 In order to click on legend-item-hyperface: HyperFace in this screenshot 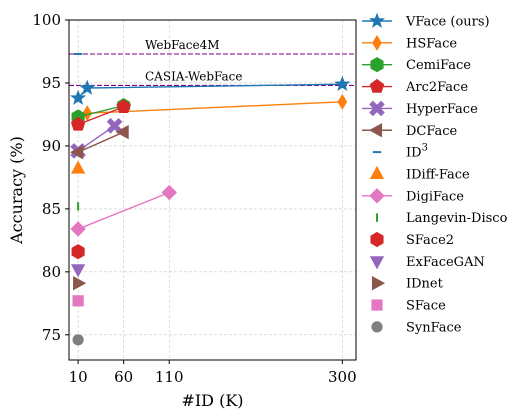, I will do `click(420, 108)`.